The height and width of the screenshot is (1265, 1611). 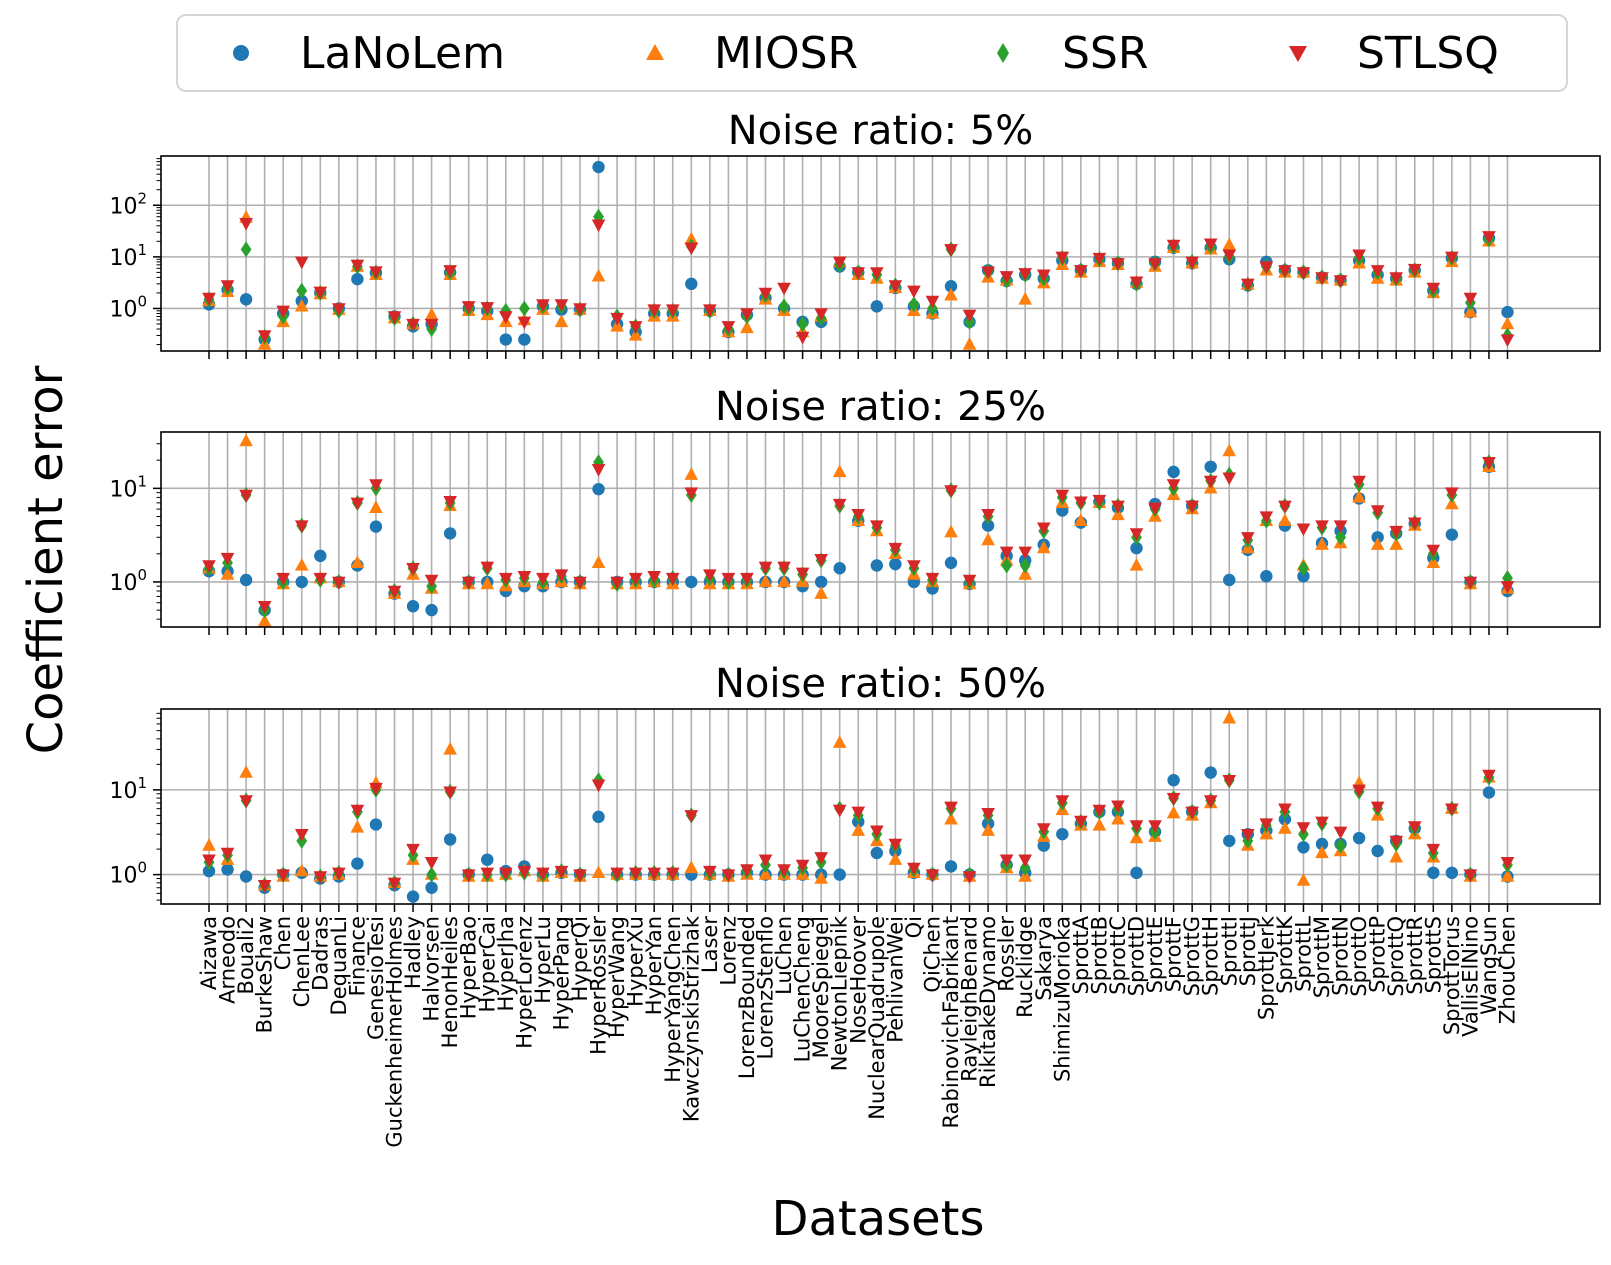 What do you see at coordinates (840, 993) in the screenshot?
I see `x-tick-label: NewtonLiepnik` at bounding box center [840, 993].